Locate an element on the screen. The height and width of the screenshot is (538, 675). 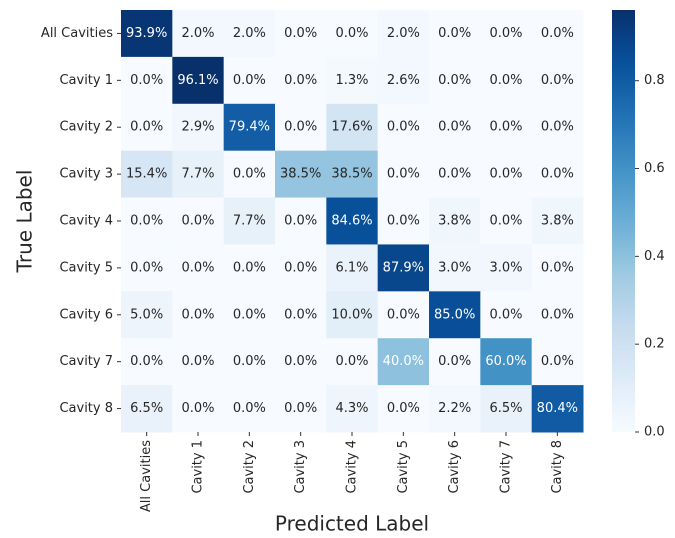
y-tick-label: Cavity 8 is located at coordinates (86, 408).